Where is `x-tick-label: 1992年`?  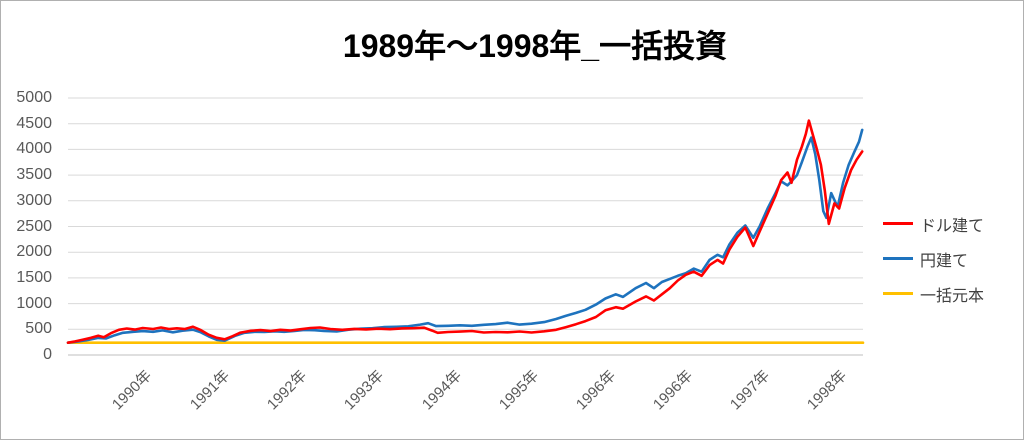
x-tick-label: 1992年 is located at coordinates (287, 390).